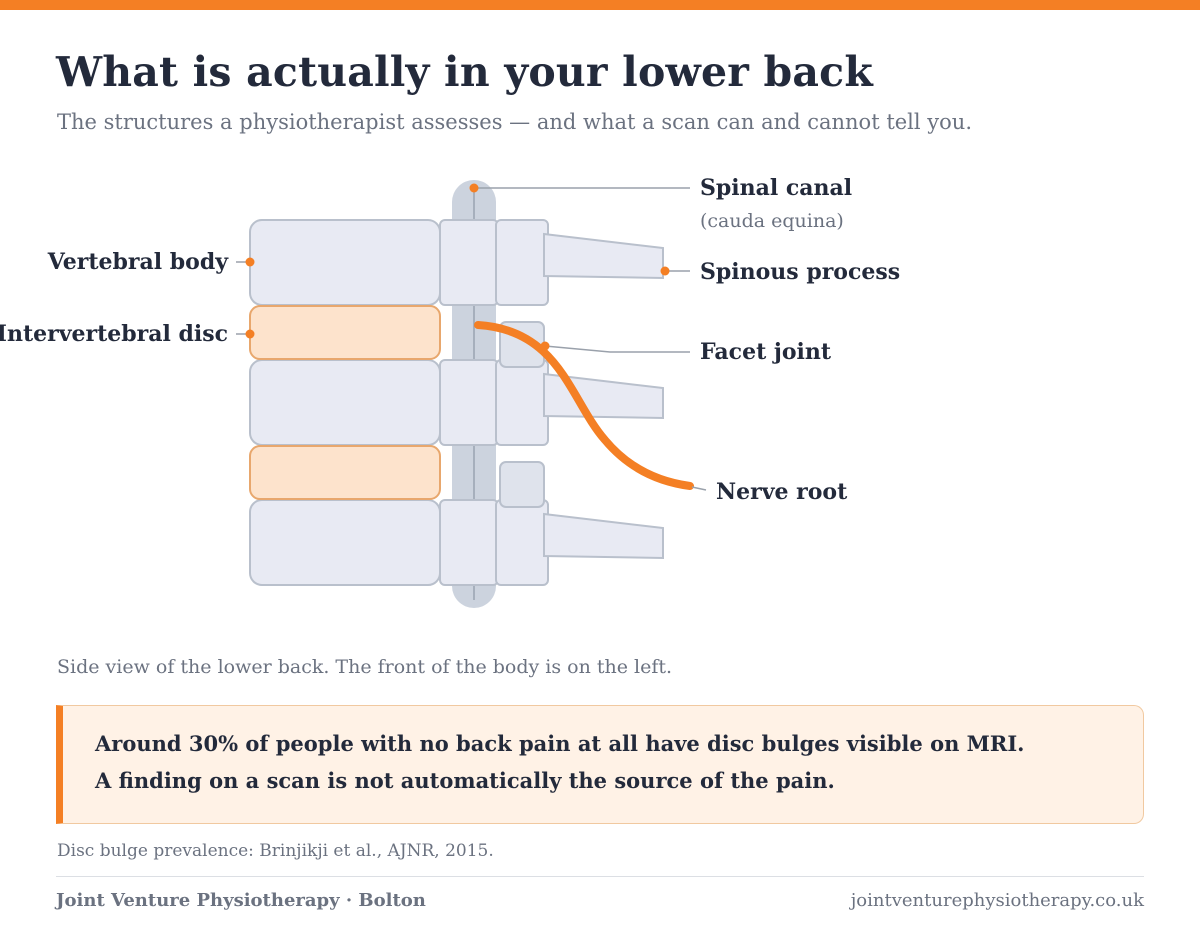 The width and height of the screenshot is (1200, 946). I want to click on footer-divider, so click(600, 876).